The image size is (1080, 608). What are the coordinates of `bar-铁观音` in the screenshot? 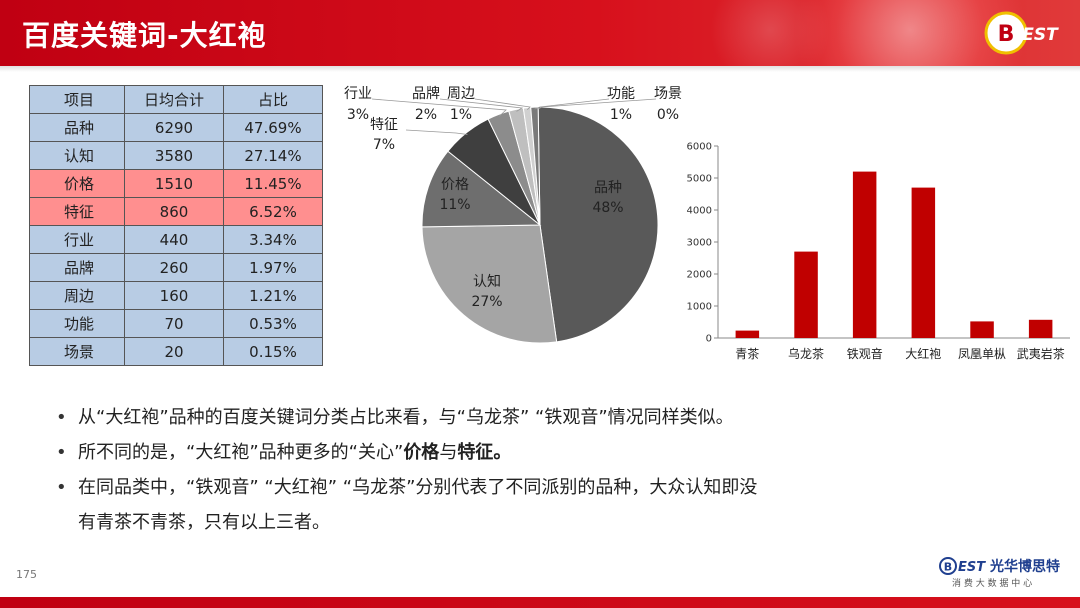 It's located at (864, 254).